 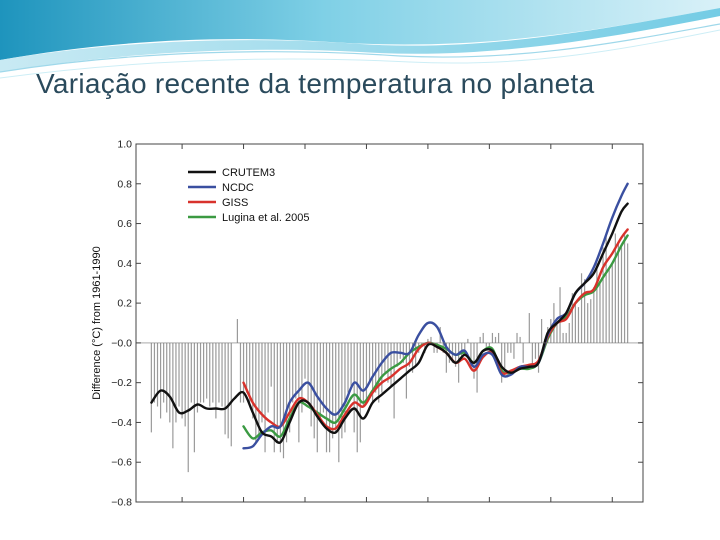 What do you see at coordinates (124, 184) in the screenshot?
I see `y-tick-label: 0.8` at bounding box center [124, 184].